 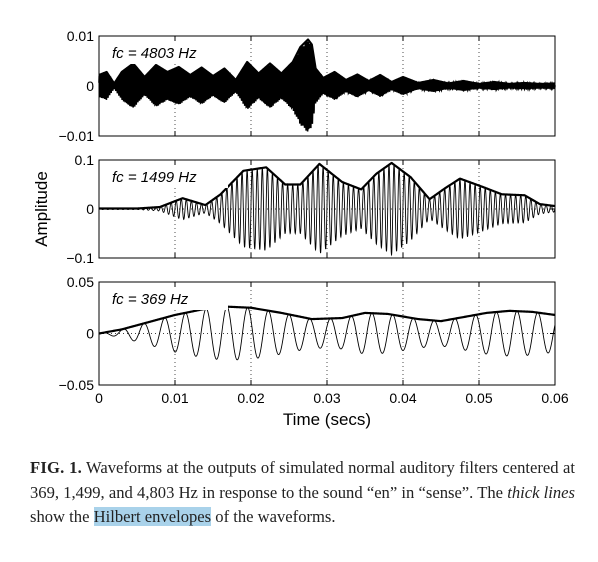 What do you see at coordinates (273, 516) in the screenshot?
I see `caption-text-3: of the waveforms.` at bounding box center [273, 516].